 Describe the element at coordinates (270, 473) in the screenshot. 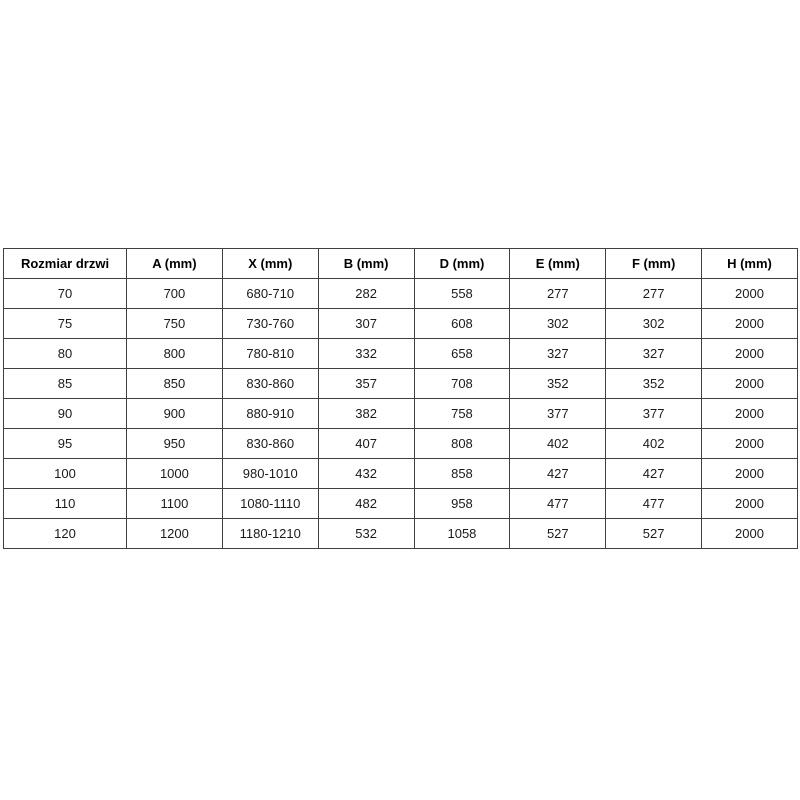

I see `table-cell: 980-1010` at that location.